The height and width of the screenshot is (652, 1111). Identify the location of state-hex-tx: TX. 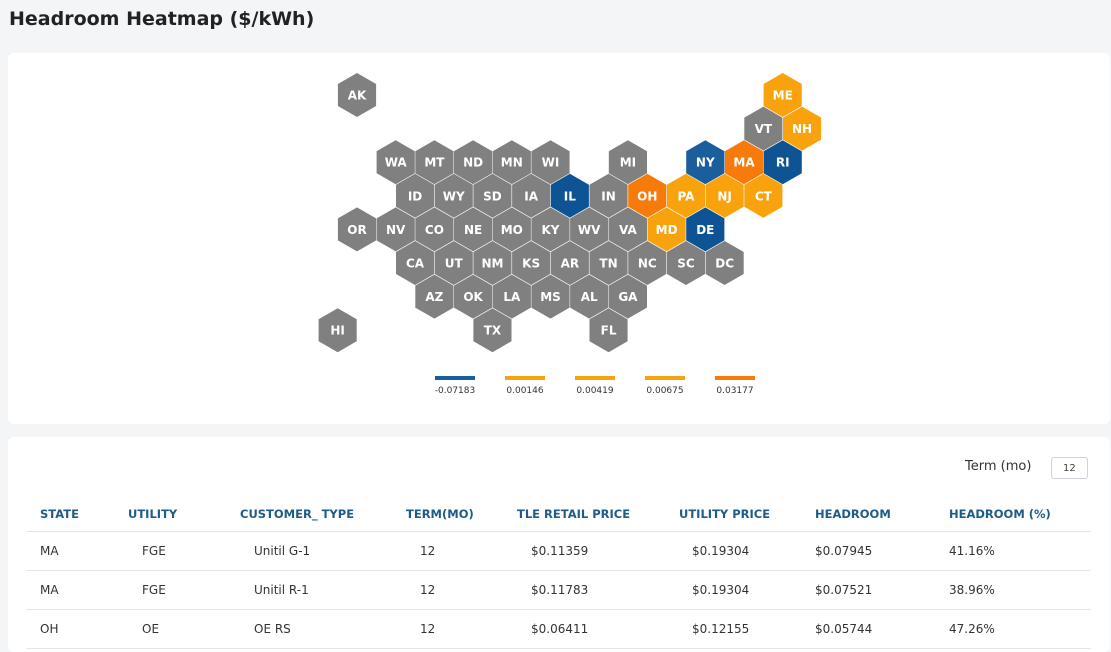
(492, 330).